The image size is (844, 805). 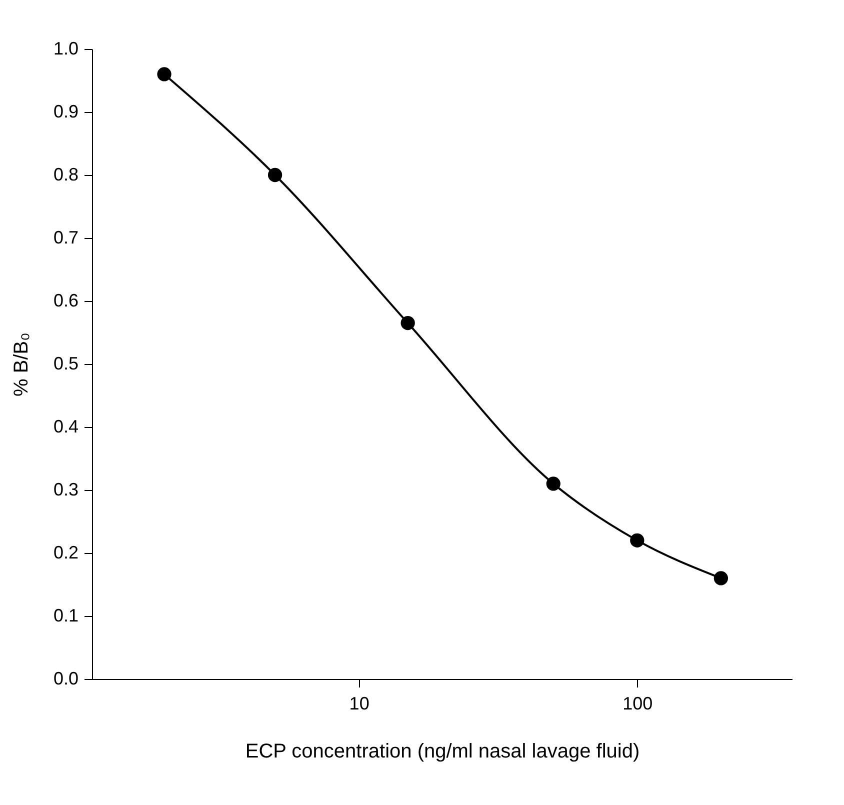 I want to click on y-tick-label: 0.5, so click(x=65, y=364).